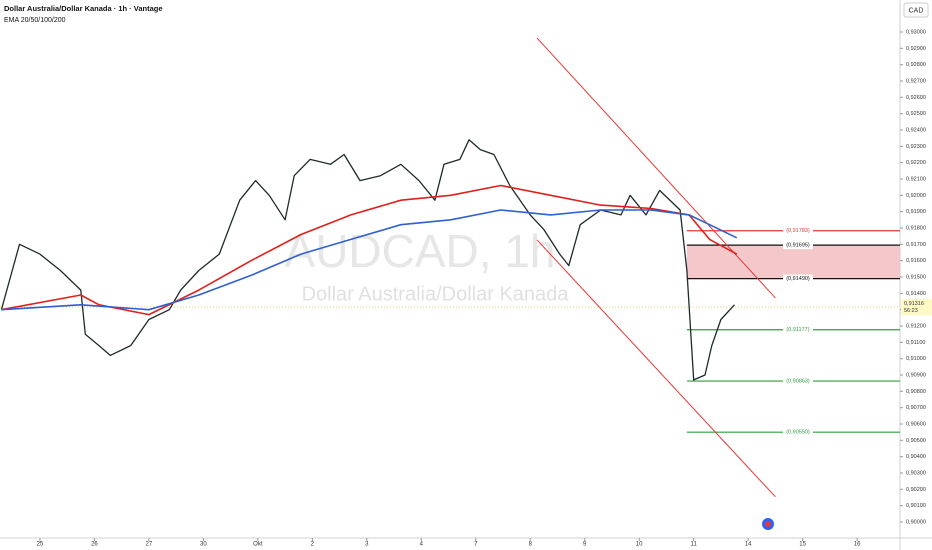  I want to click on y-tick-label: 0,90000, so click(916, 522).